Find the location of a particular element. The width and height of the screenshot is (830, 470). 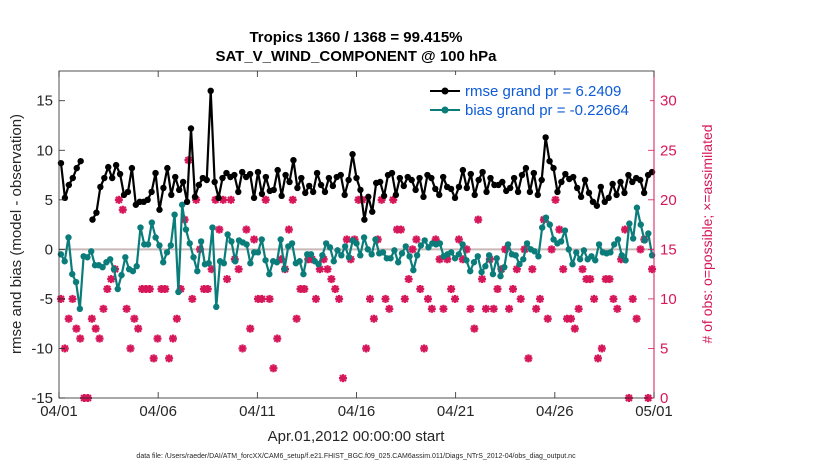

y-right-tick-label: 0 is located at coordinates (664, 398).